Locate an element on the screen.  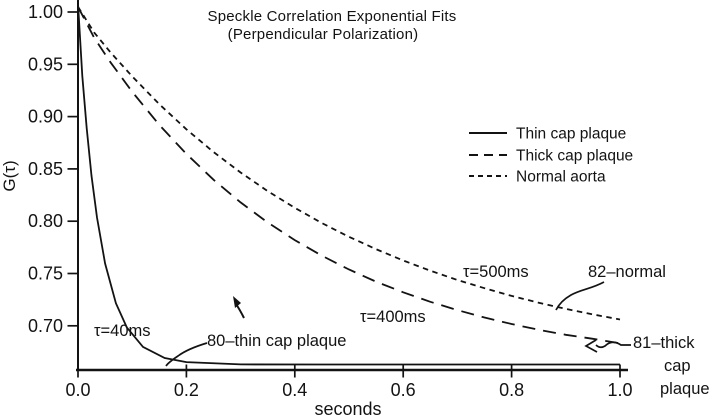
annotation-82-normal: 82–normal is located at coordinates (627, 272).